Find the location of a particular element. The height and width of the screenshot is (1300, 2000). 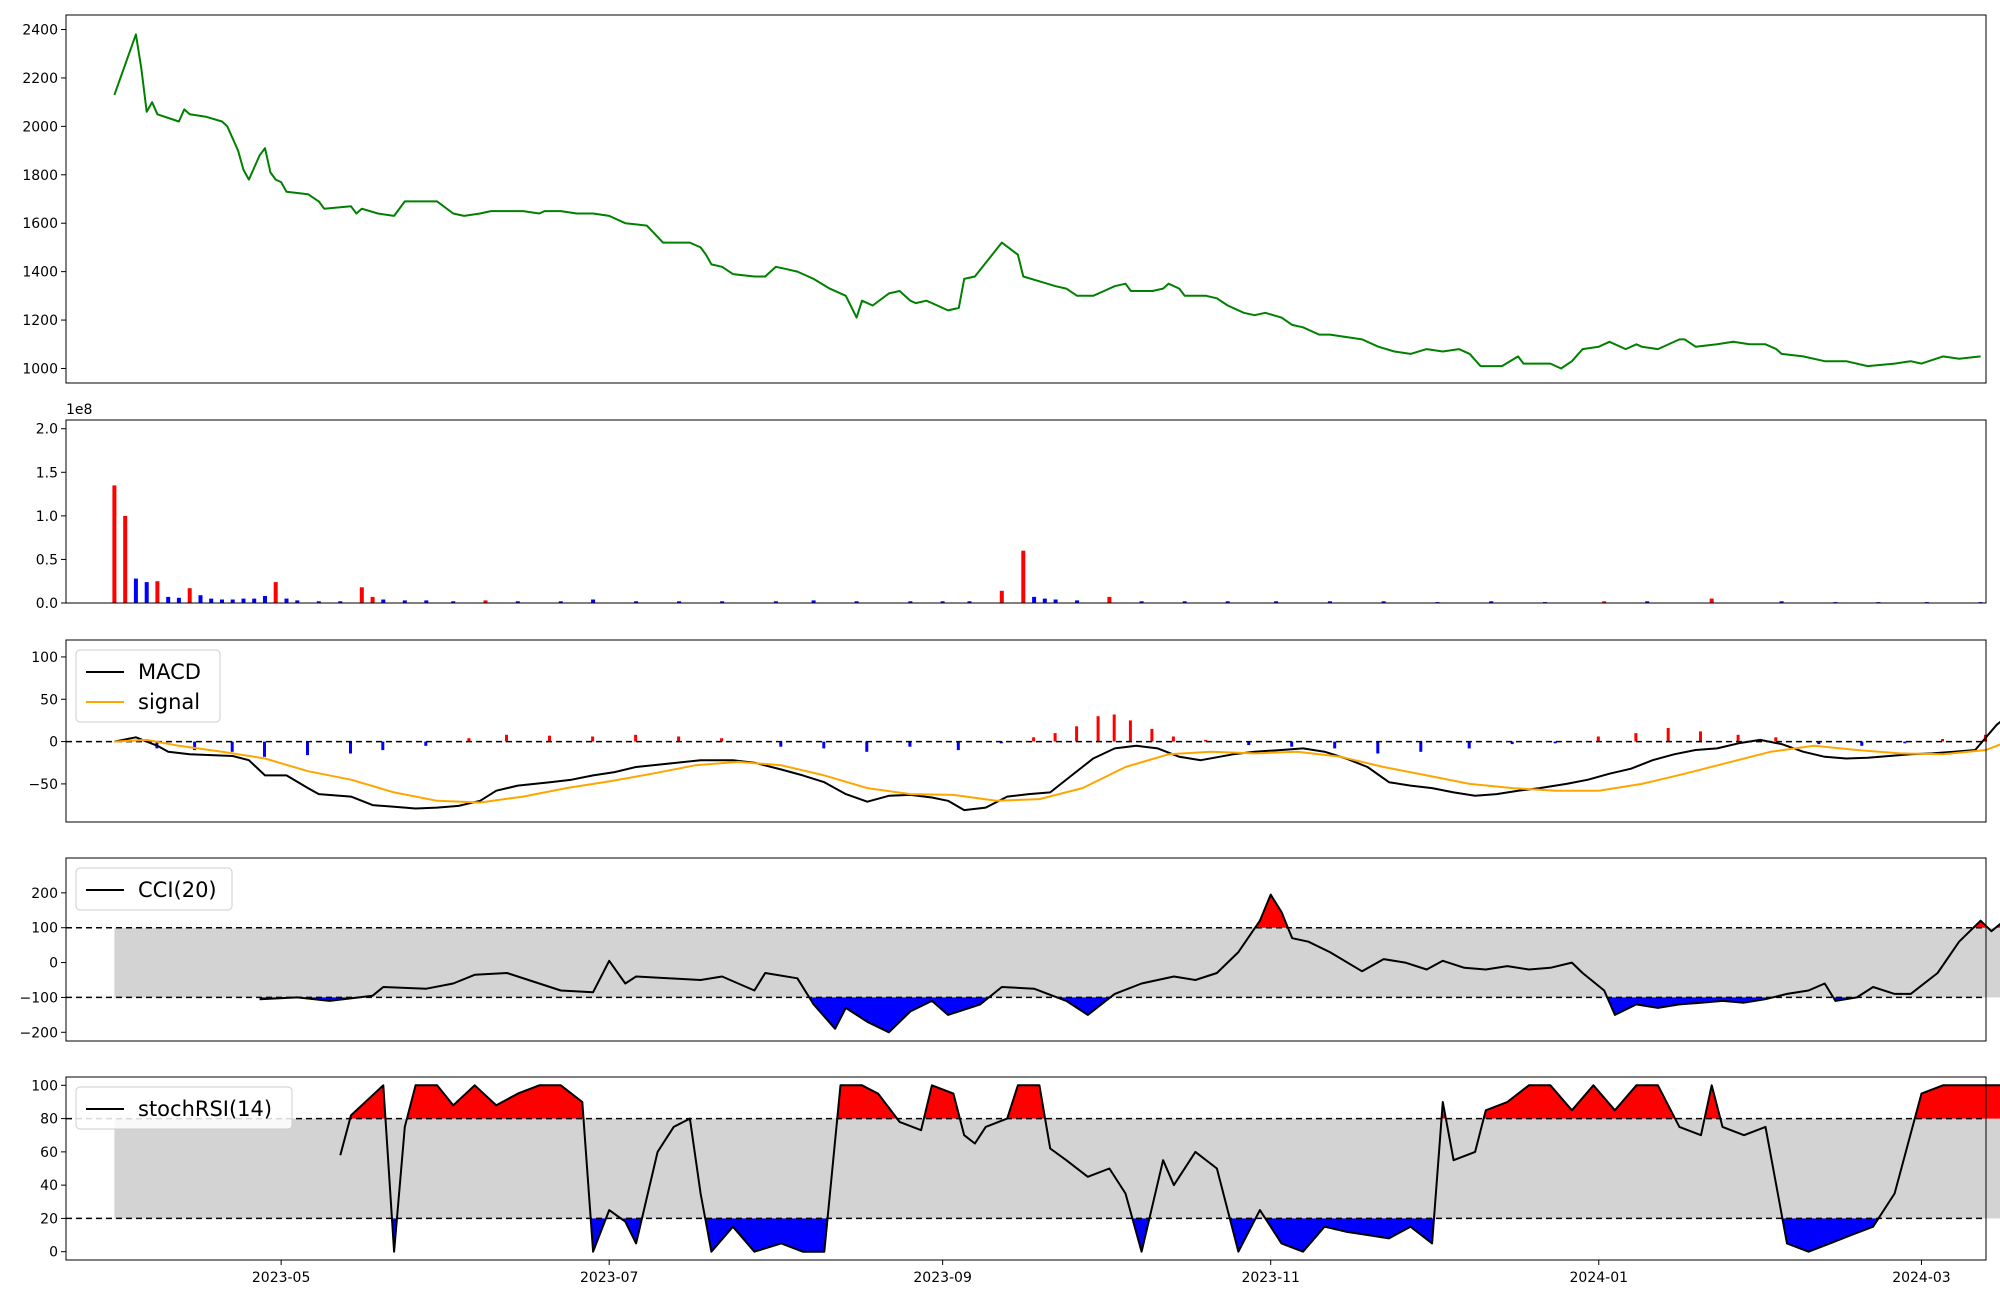

macd-panel: −50 0 50 100 MACD signal is located at coordinates (1014, 731).